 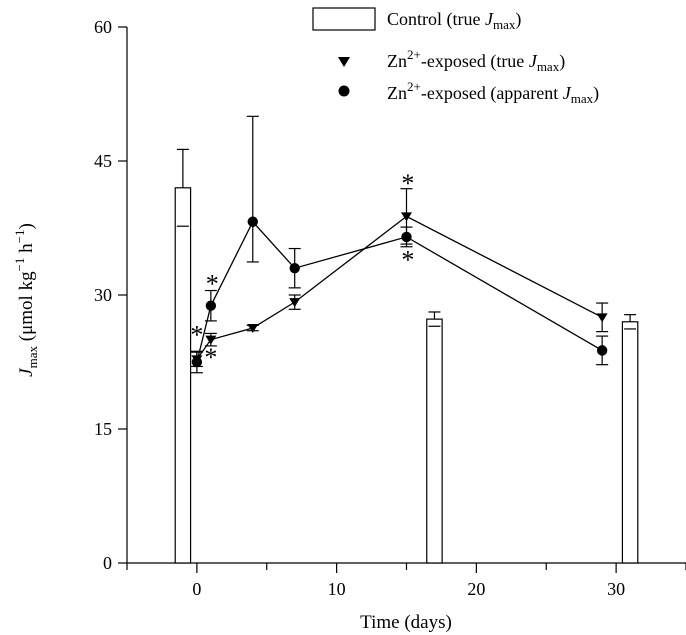 I want to click on x-tick-label: 0, so click(x=196, y=589).